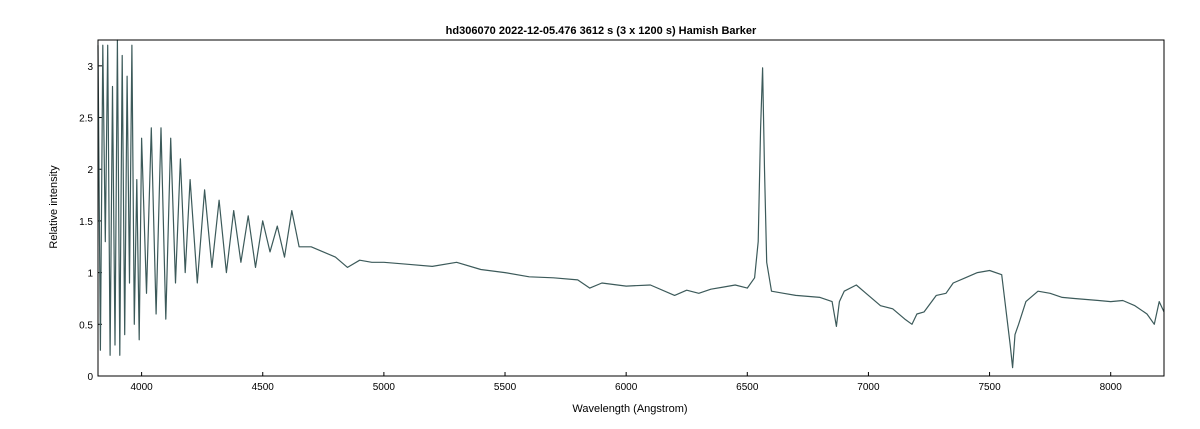 The height and width of the screenshot is (429, 1200). I want to click on y-tick-label: 3, so click(90, 67).